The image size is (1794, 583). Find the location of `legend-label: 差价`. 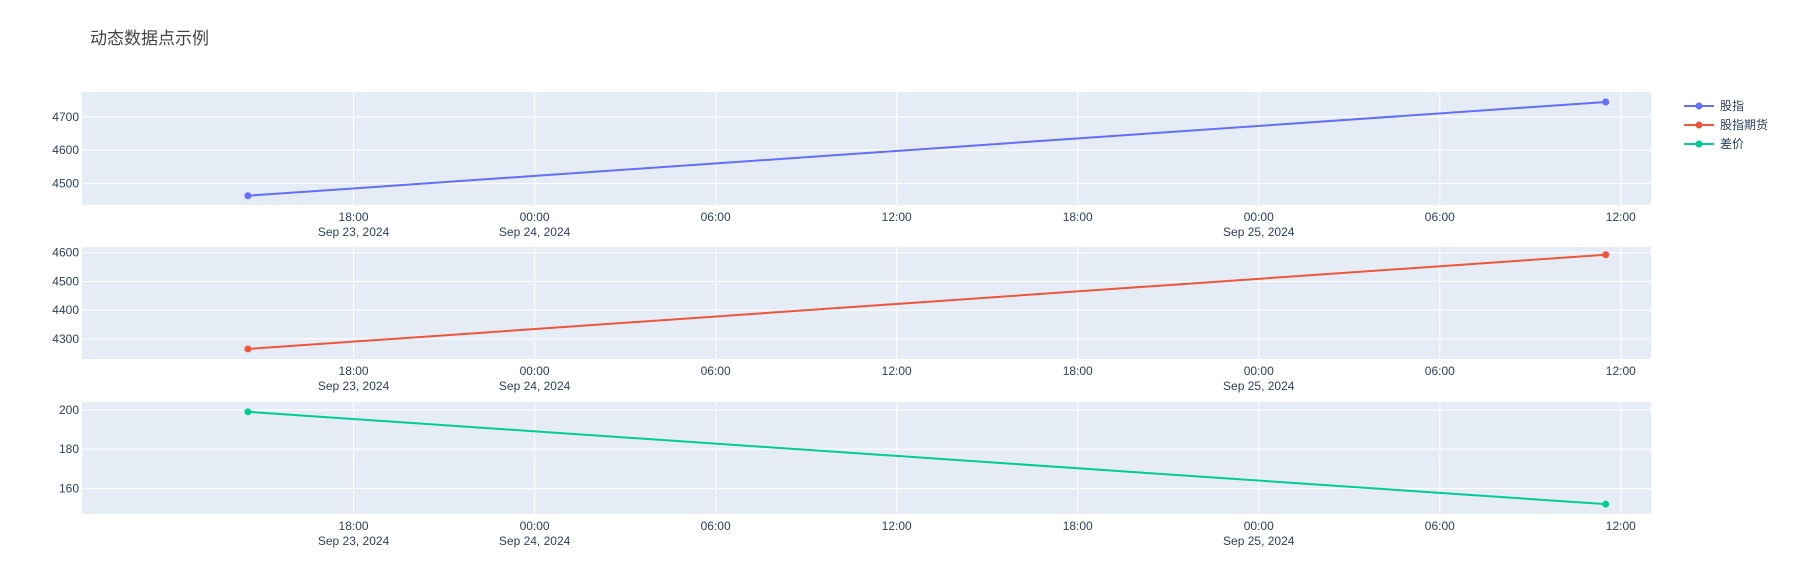

legend-label: 差价 is located at coordinates (1732, 144).